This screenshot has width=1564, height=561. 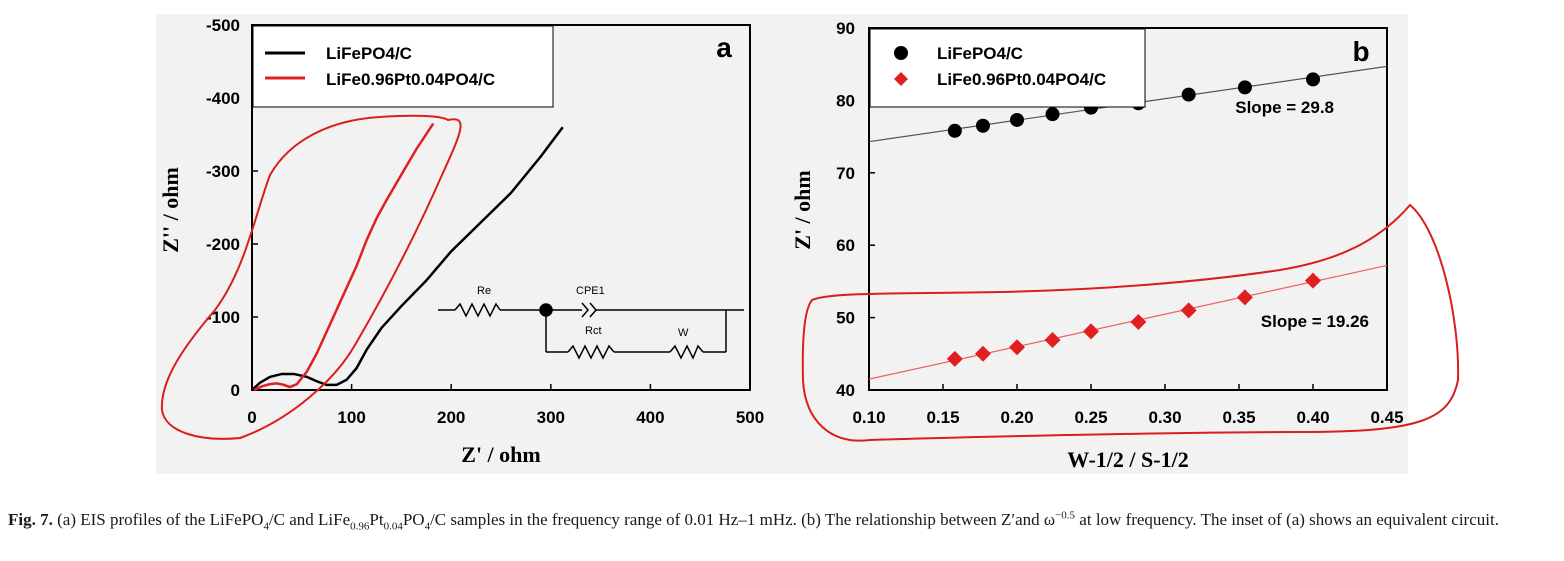 I want to click on panel-a-xtick-label: 100, so click(x=351, y=417).